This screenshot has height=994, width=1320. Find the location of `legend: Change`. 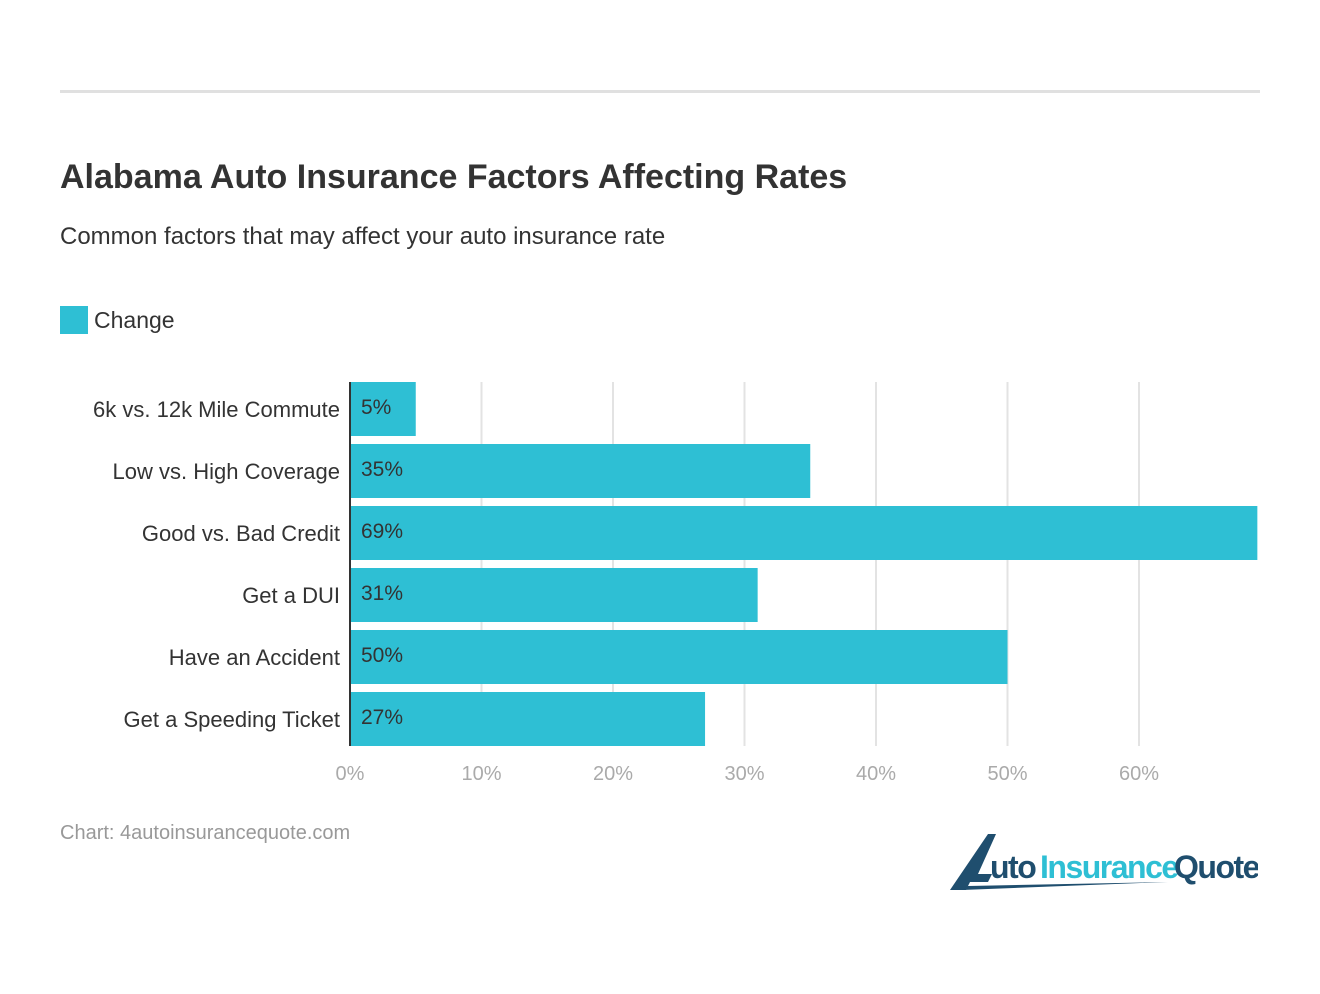

legend: Change is located at coordinates (117, 320).